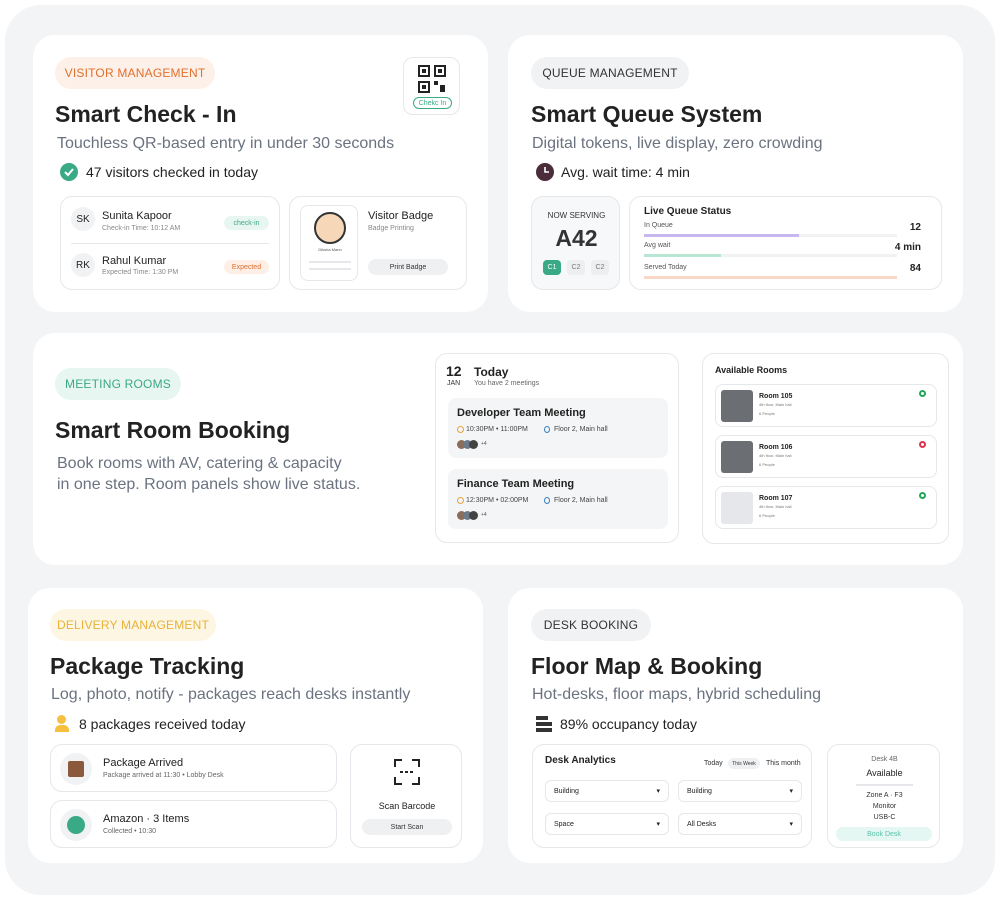 Image resolution: width=1000 pixels, height=901 pixels. What do you see at coordinates (162, 724) in the screenshot?
I see `stat: 8 packages received today` at bounding box center [162, 724].